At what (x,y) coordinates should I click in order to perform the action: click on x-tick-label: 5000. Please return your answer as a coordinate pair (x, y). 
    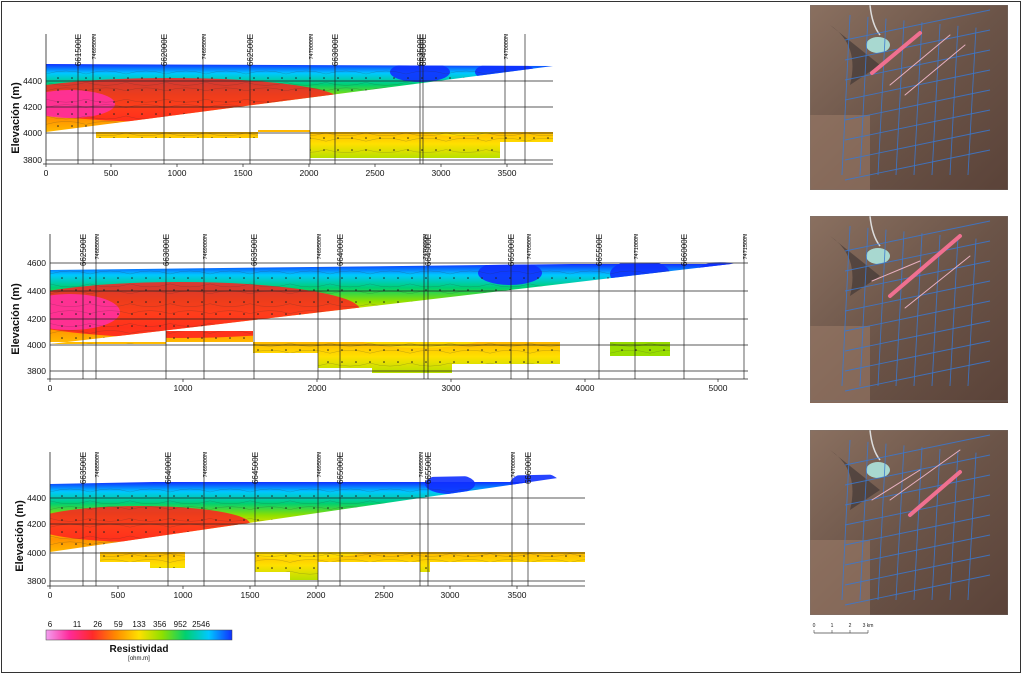
    Looking at the image, I should click on (718, 388).